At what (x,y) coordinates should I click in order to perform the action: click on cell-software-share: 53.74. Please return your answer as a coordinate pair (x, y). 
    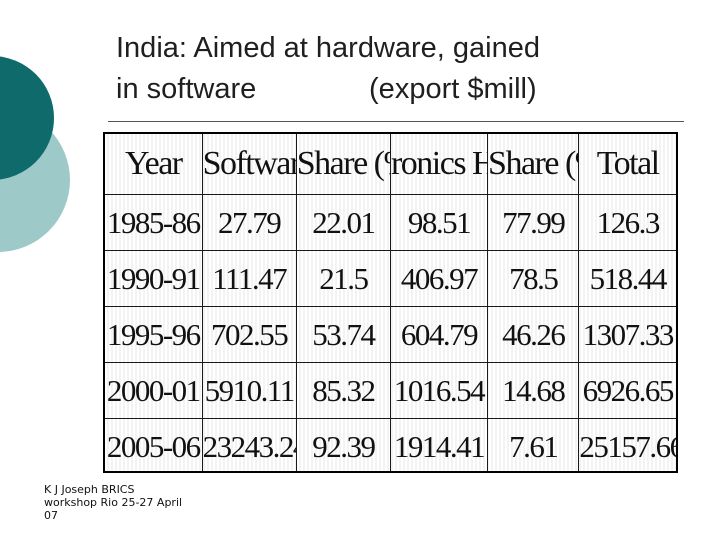
    Looking at the image, I should click on (343, 334).